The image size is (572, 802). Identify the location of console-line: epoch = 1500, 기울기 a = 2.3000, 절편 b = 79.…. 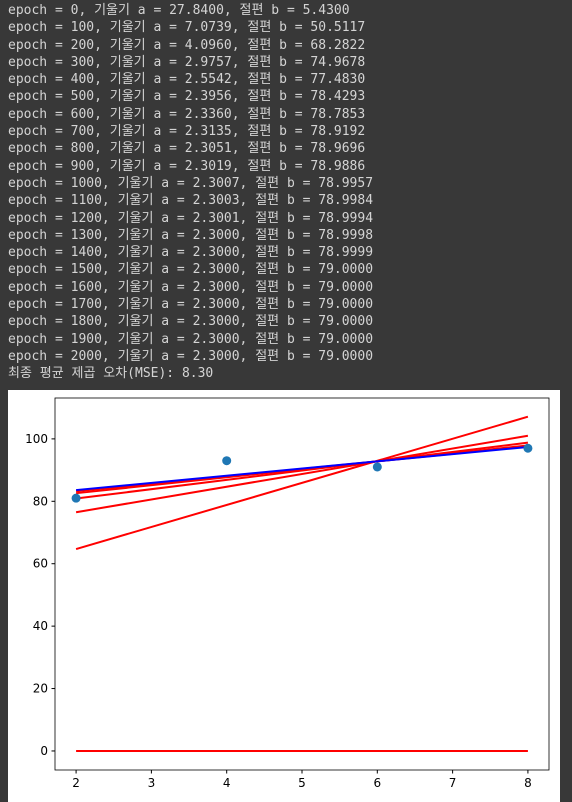
(191, 270).